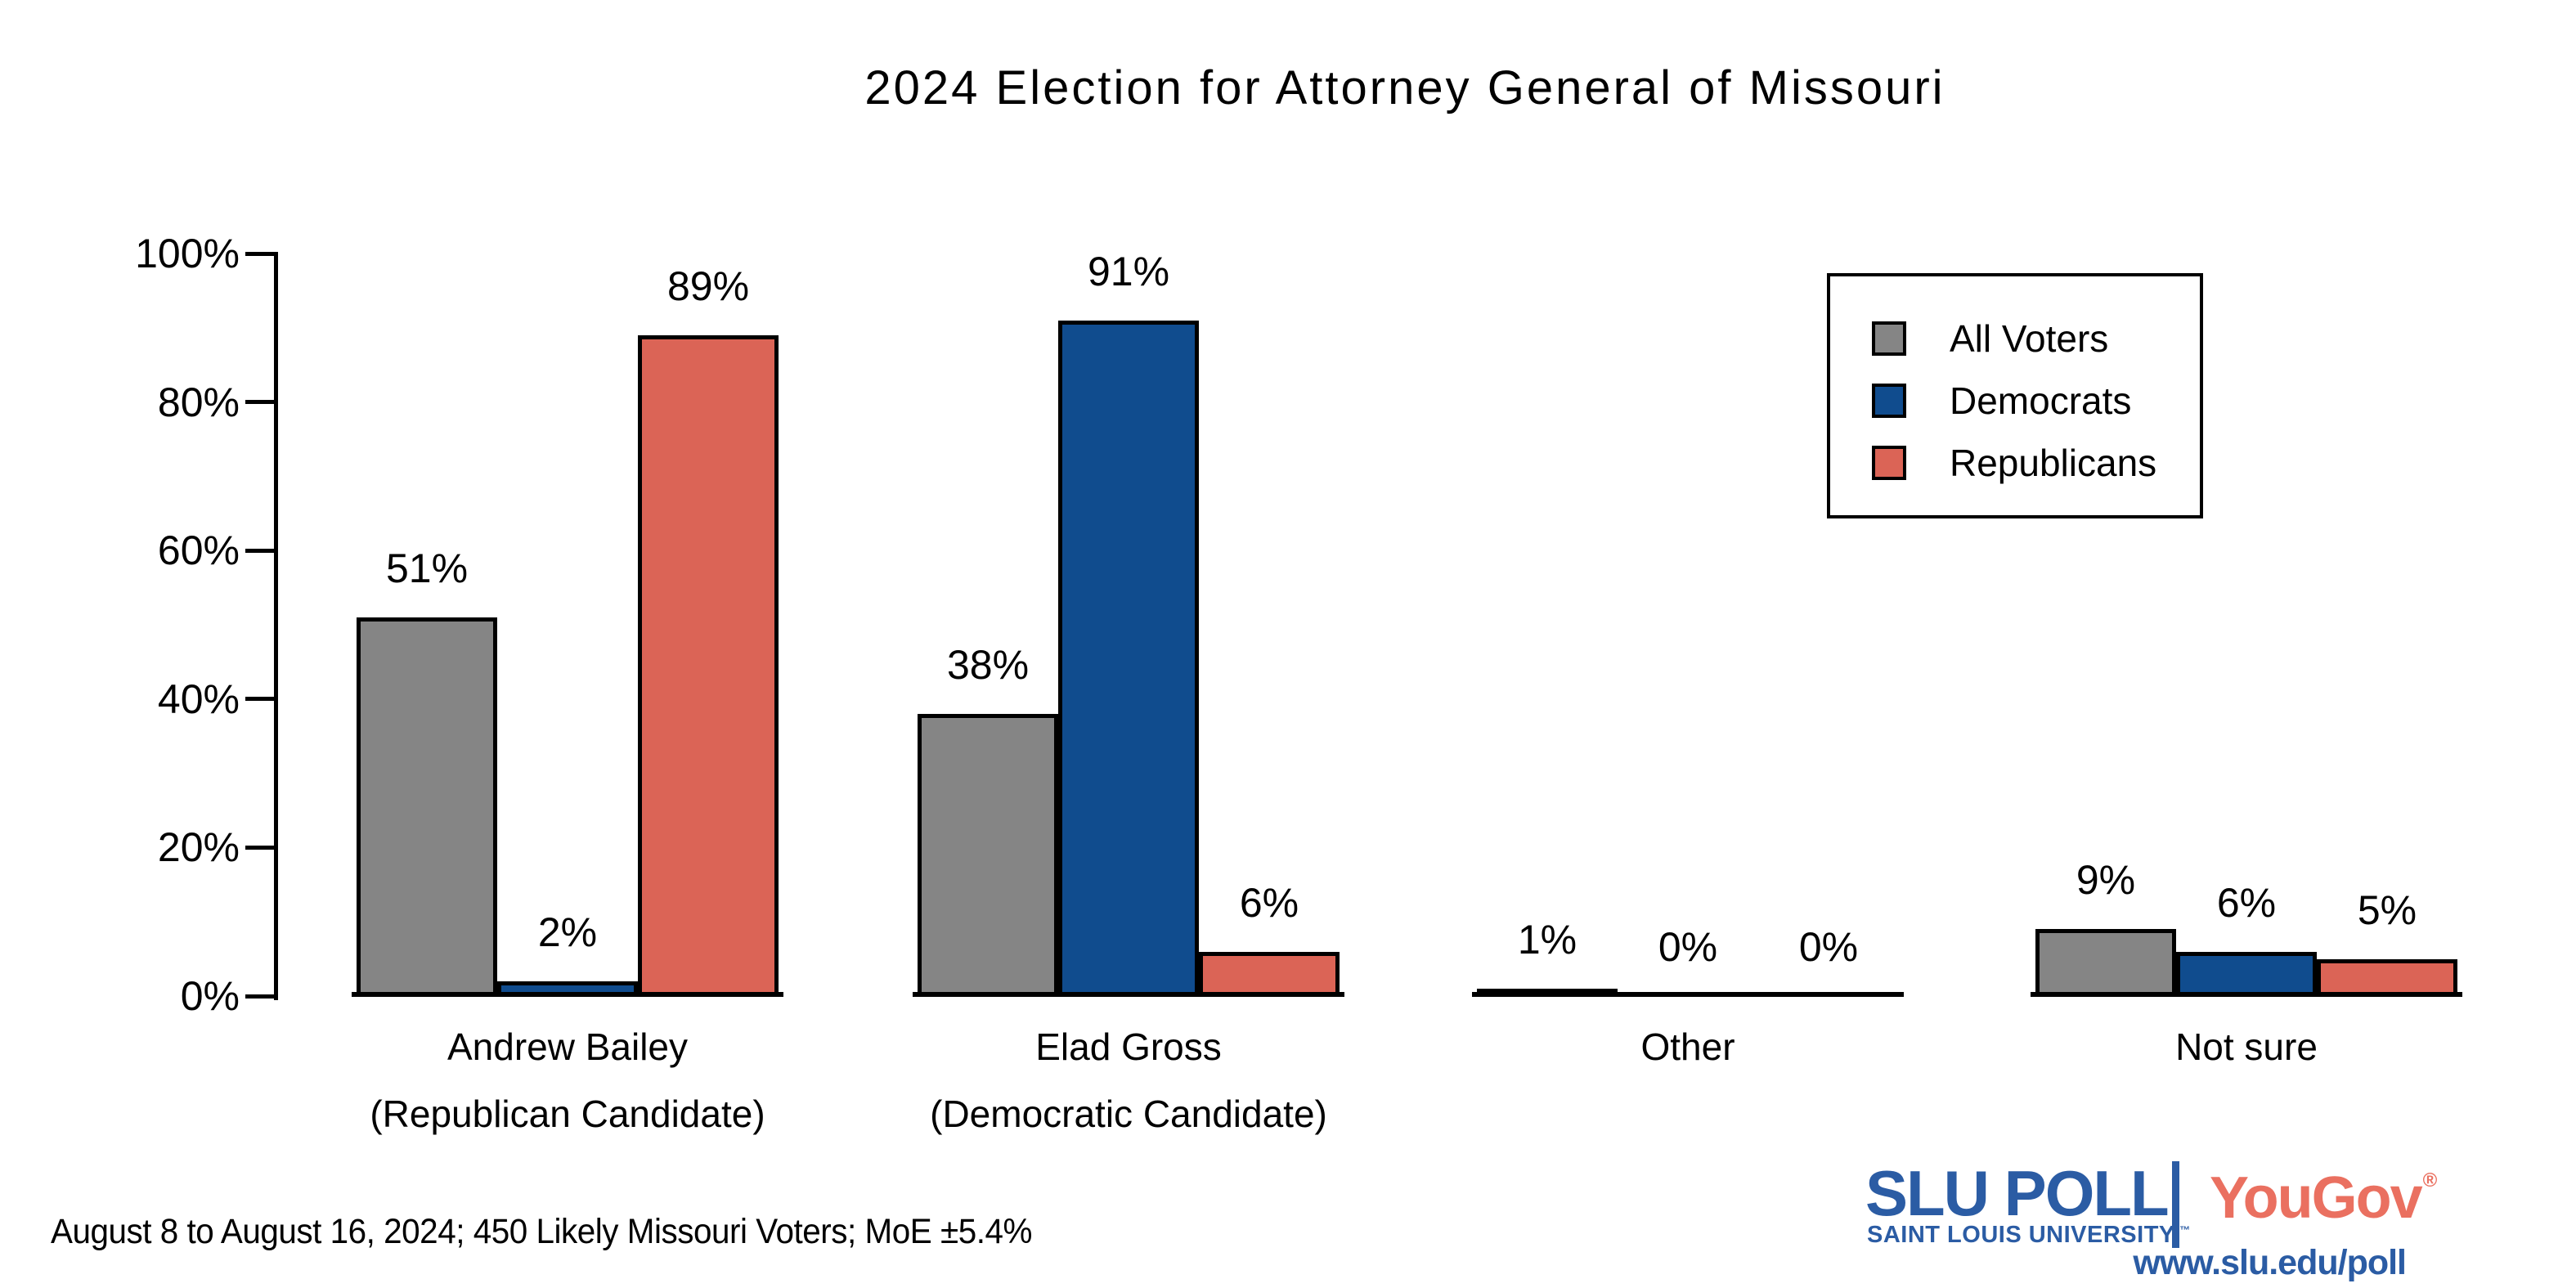 The image size is (2576, 1288). What do you see at coordinates (1889, 463) in the screenshot?
I see `legend-swatch-republicans` at bounding box center [1889, 463].